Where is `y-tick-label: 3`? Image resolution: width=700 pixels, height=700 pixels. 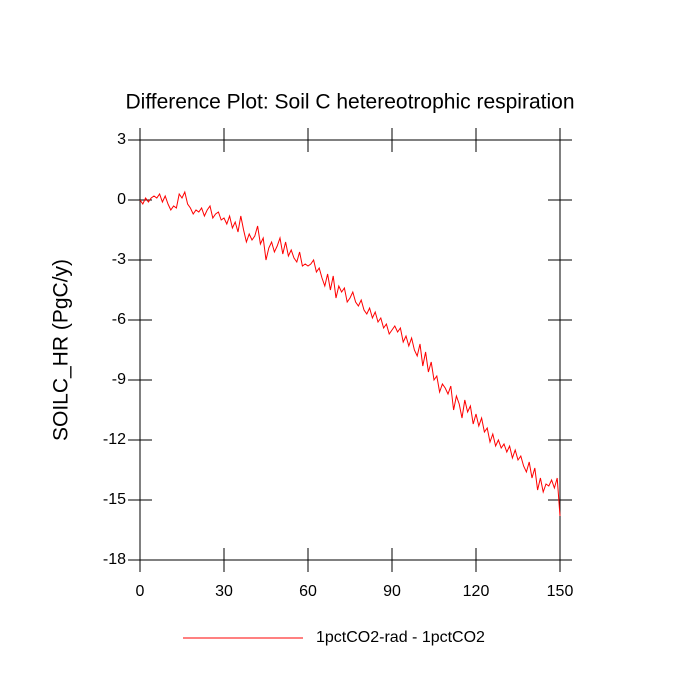
y-tick-label: 3 is located at coordinates (121, 139).